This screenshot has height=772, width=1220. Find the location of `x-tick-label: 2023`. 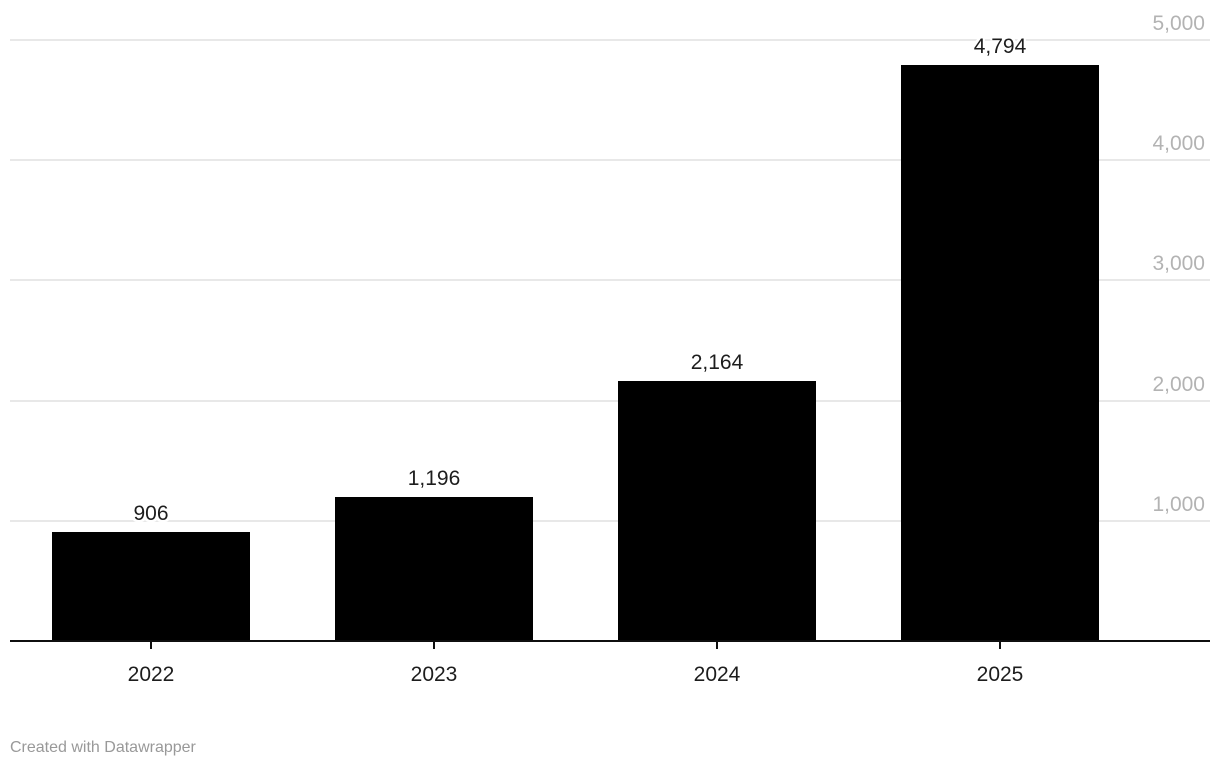

x-tick-label: 2023 is located at coordinates (434, 674).